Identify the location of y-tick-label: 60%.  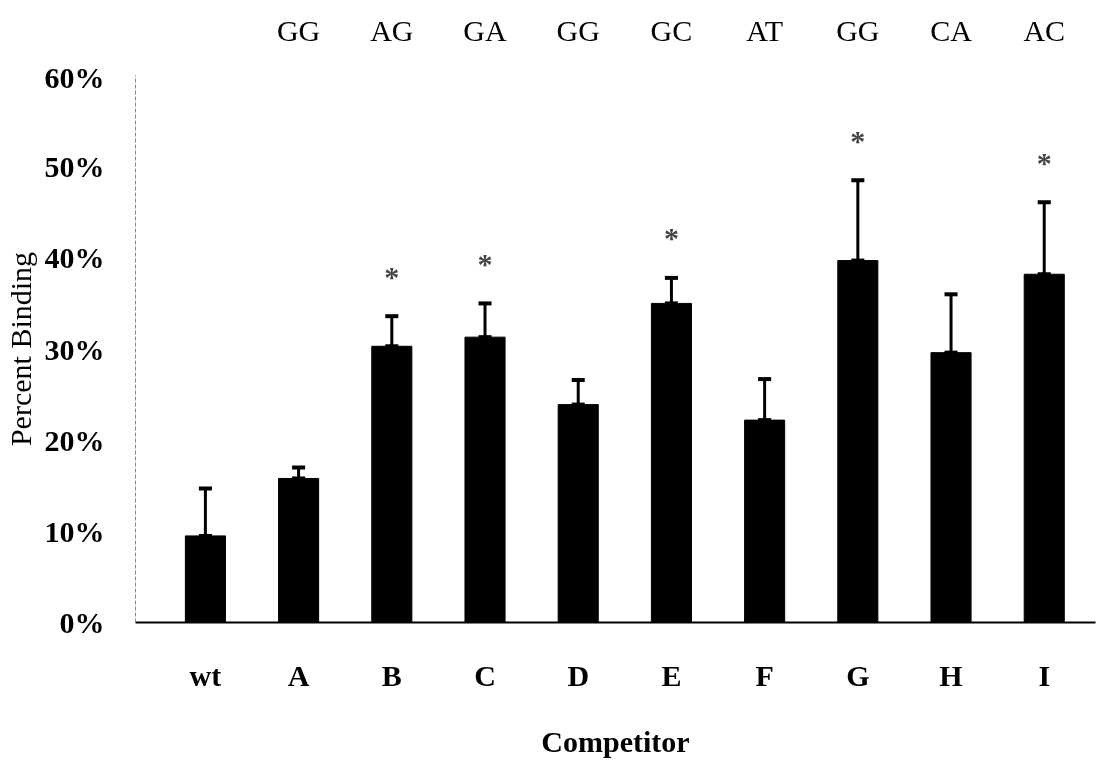
(74, 77).